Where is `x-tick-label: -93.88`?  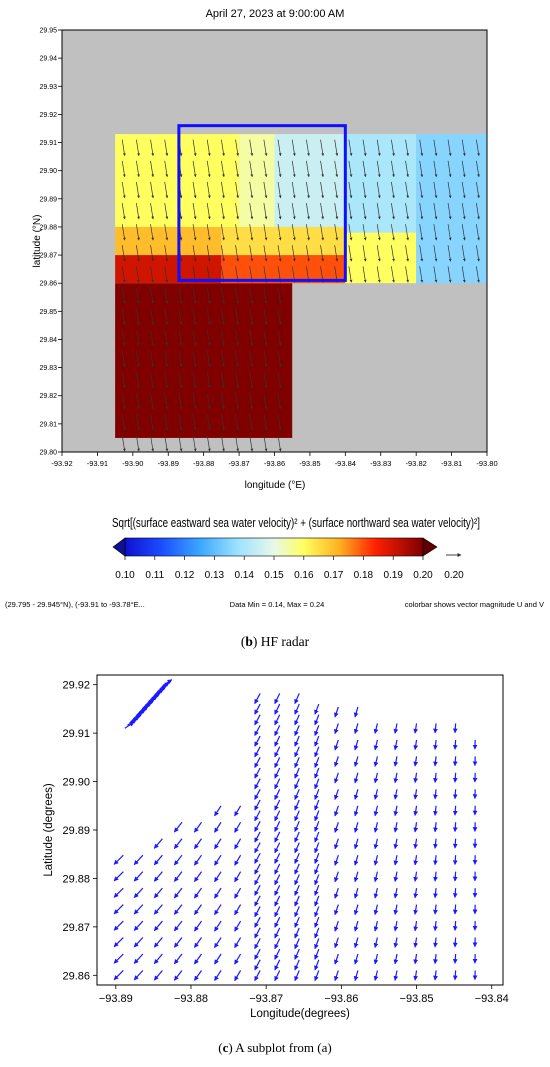 x-tick-label: -93.88 is located at coordinates (203, 463).